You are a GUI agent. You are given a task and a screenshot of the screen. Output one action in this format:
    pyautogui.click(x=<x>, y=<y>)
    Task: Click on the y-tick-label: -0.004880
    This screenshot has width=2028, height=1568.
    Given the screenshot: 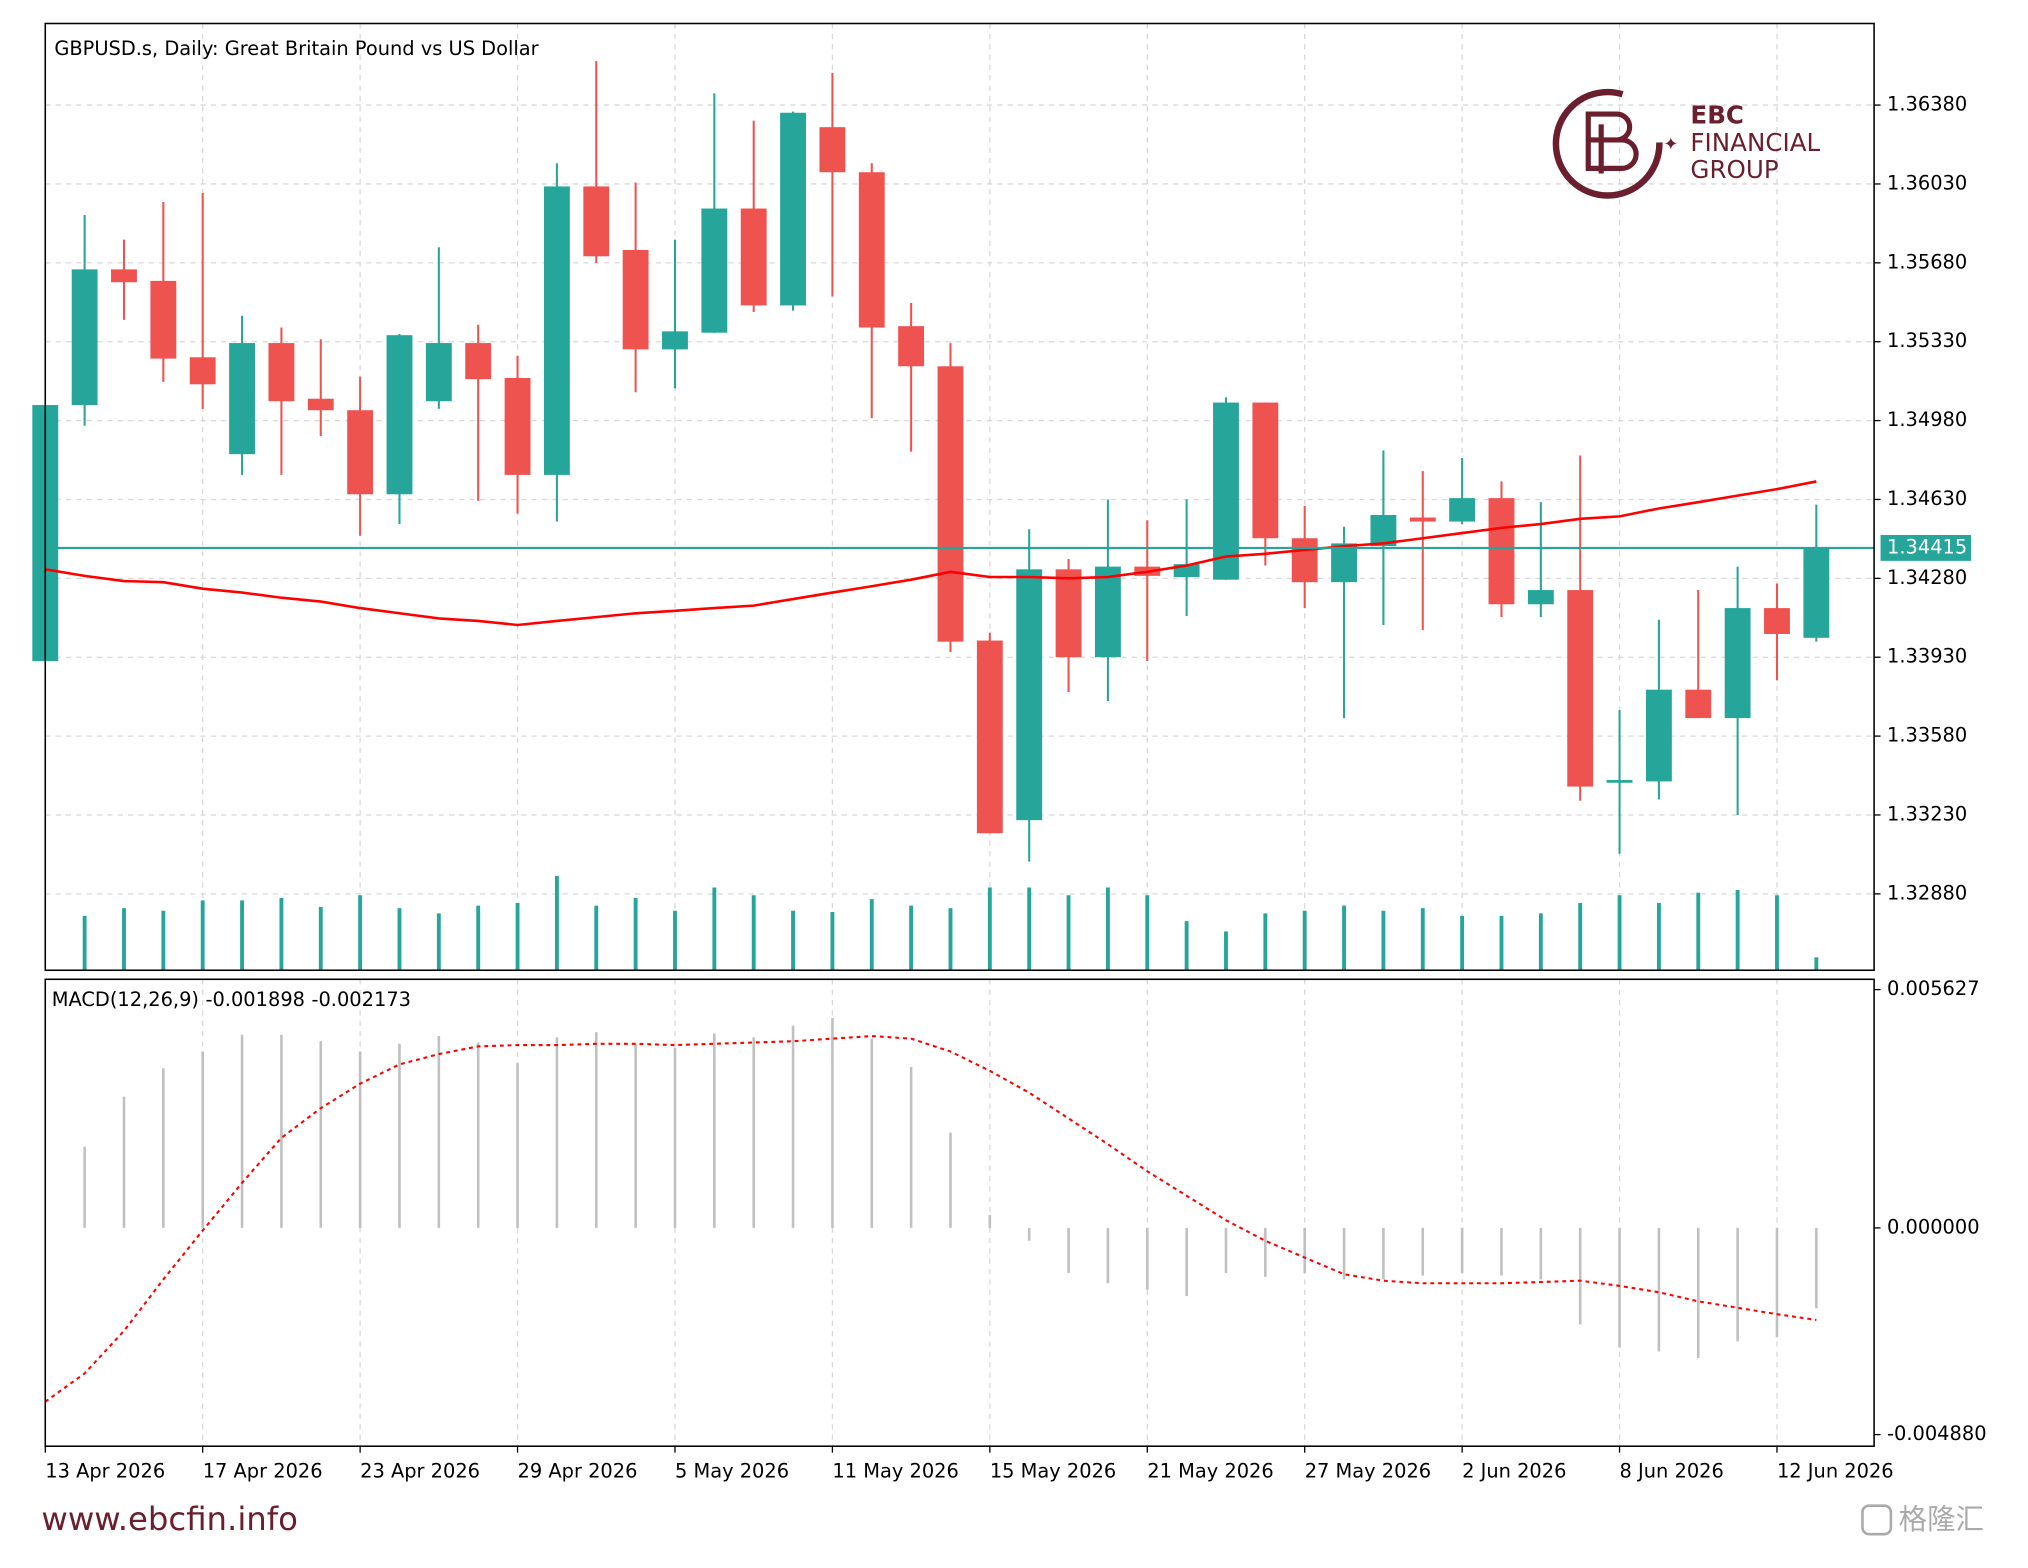 What is the action you would take?
    pyautogui.click(x=1937, y=1433)
    